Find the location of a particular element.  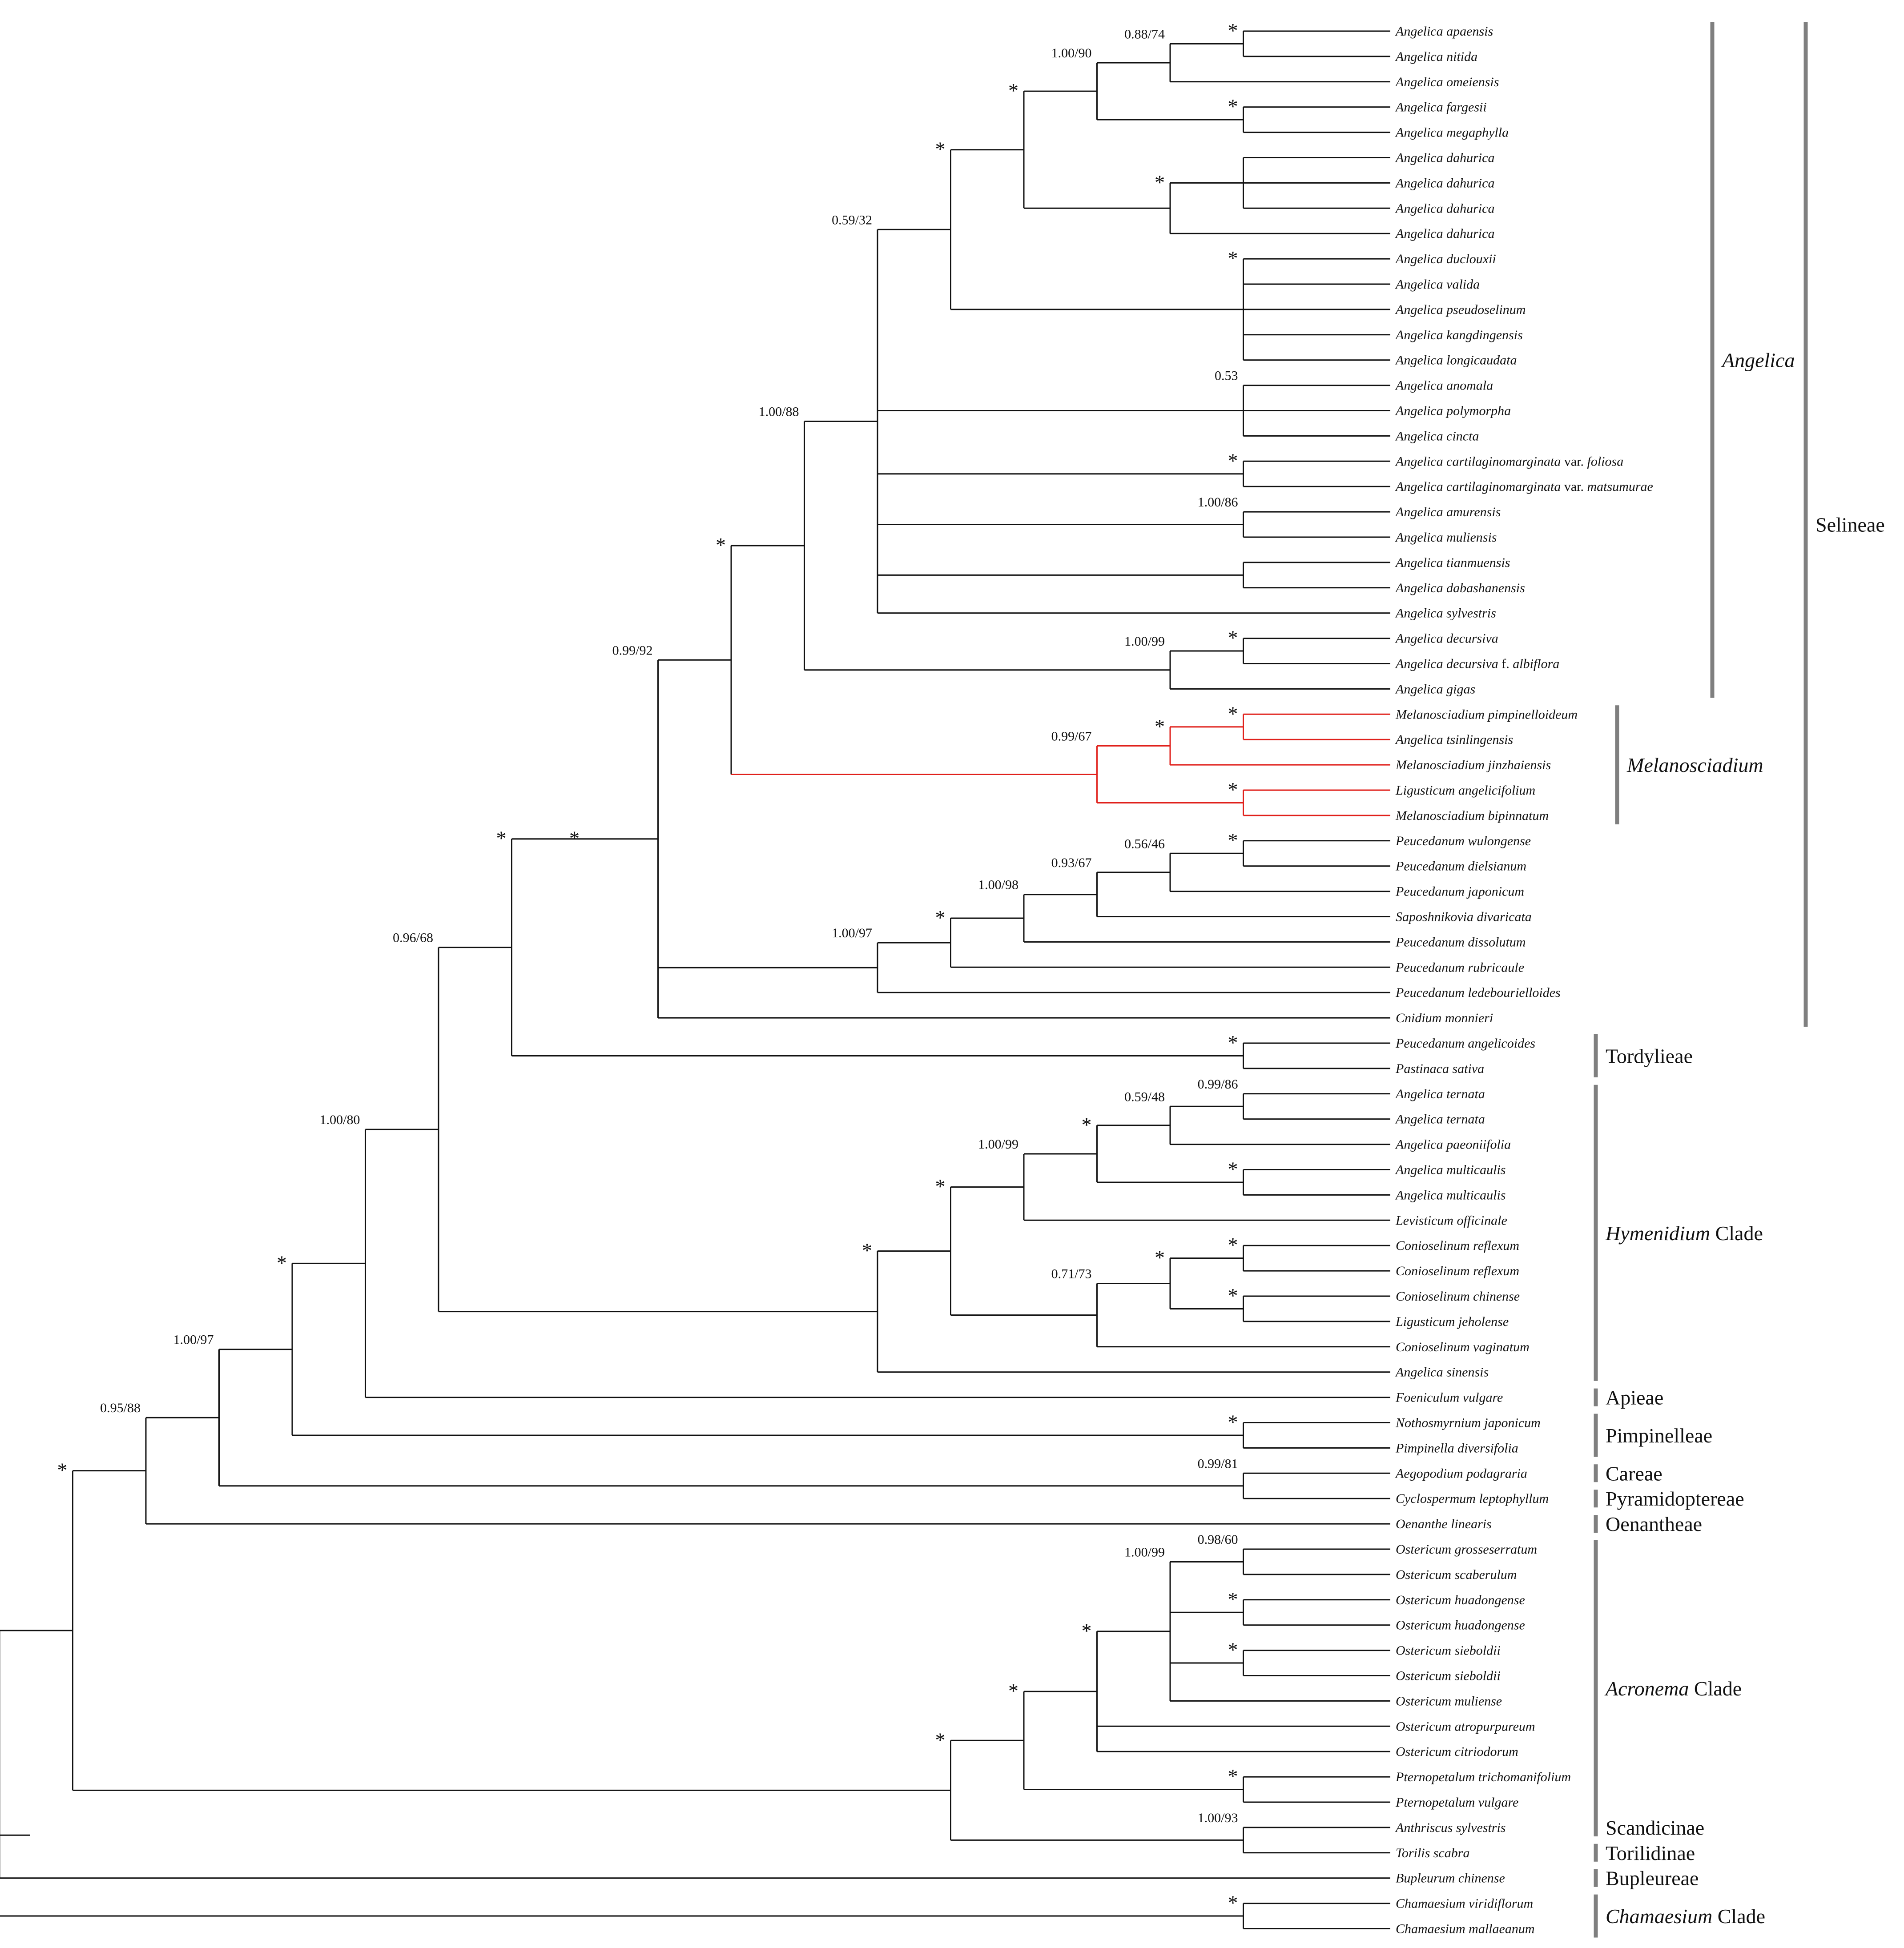

taxon-label: Melanosciadium jinzhaiensis is located at coordinates (1473, 765).